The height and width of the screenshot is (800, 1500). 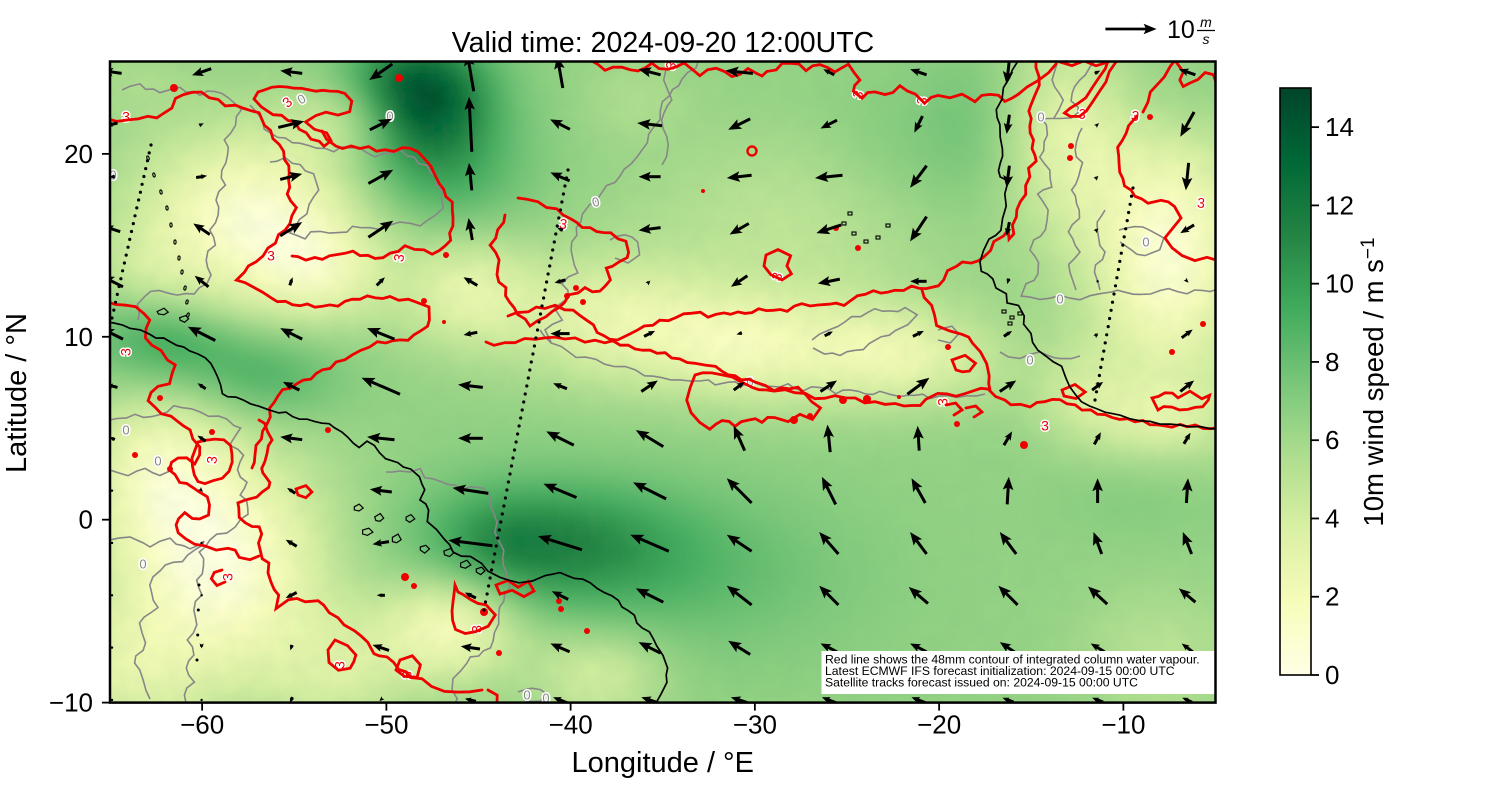 What do you see at coordinates (1332, 440) in the screenshot?
I see `svg-text: 6` at bounding box center [1332, 440].